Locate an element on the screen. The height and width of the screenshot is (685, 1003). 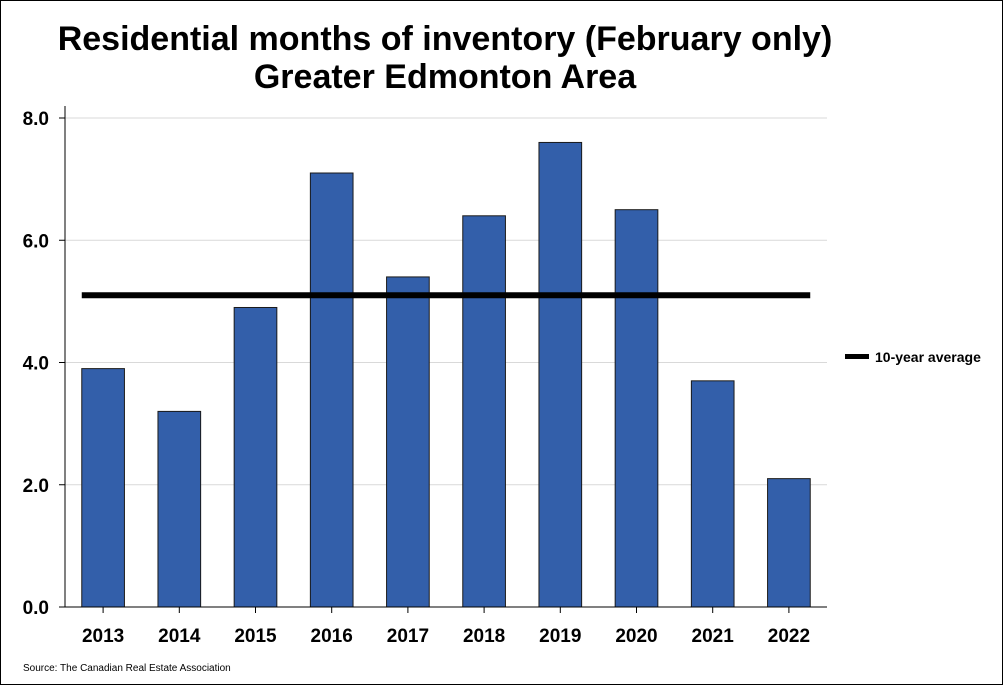
x-tick-label-2021: 2021 is located at coordinates (713, 636).